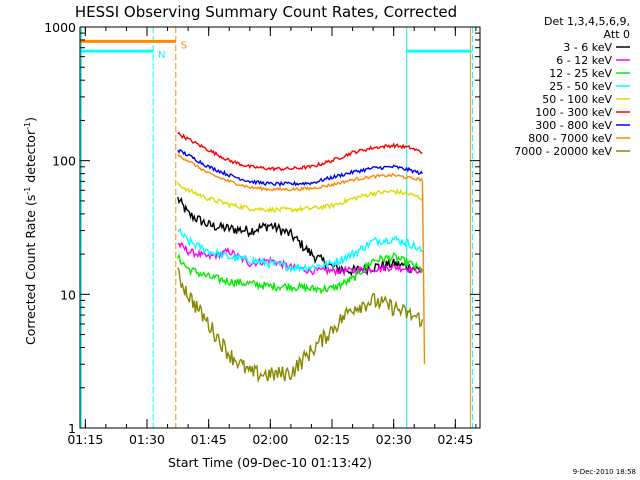 The height and width of the screenshot is (480, 640). What do you see at coordinates (587, 21) in the screenshot?
I see `legend-title-detectors: Det 1,3,4,5,6,9,` at bounding box center [587, 21].